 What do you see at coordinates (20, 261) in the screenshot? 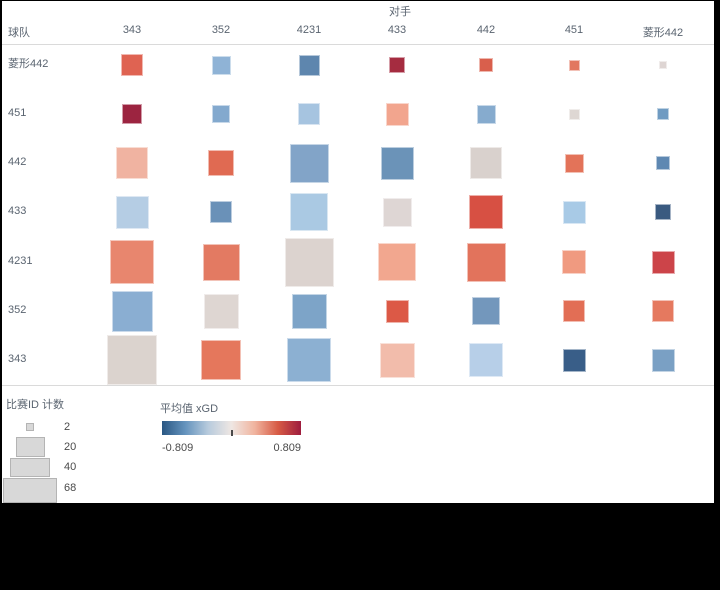
I see `row-header-4231: 4231` at bounding box center [20, 261].